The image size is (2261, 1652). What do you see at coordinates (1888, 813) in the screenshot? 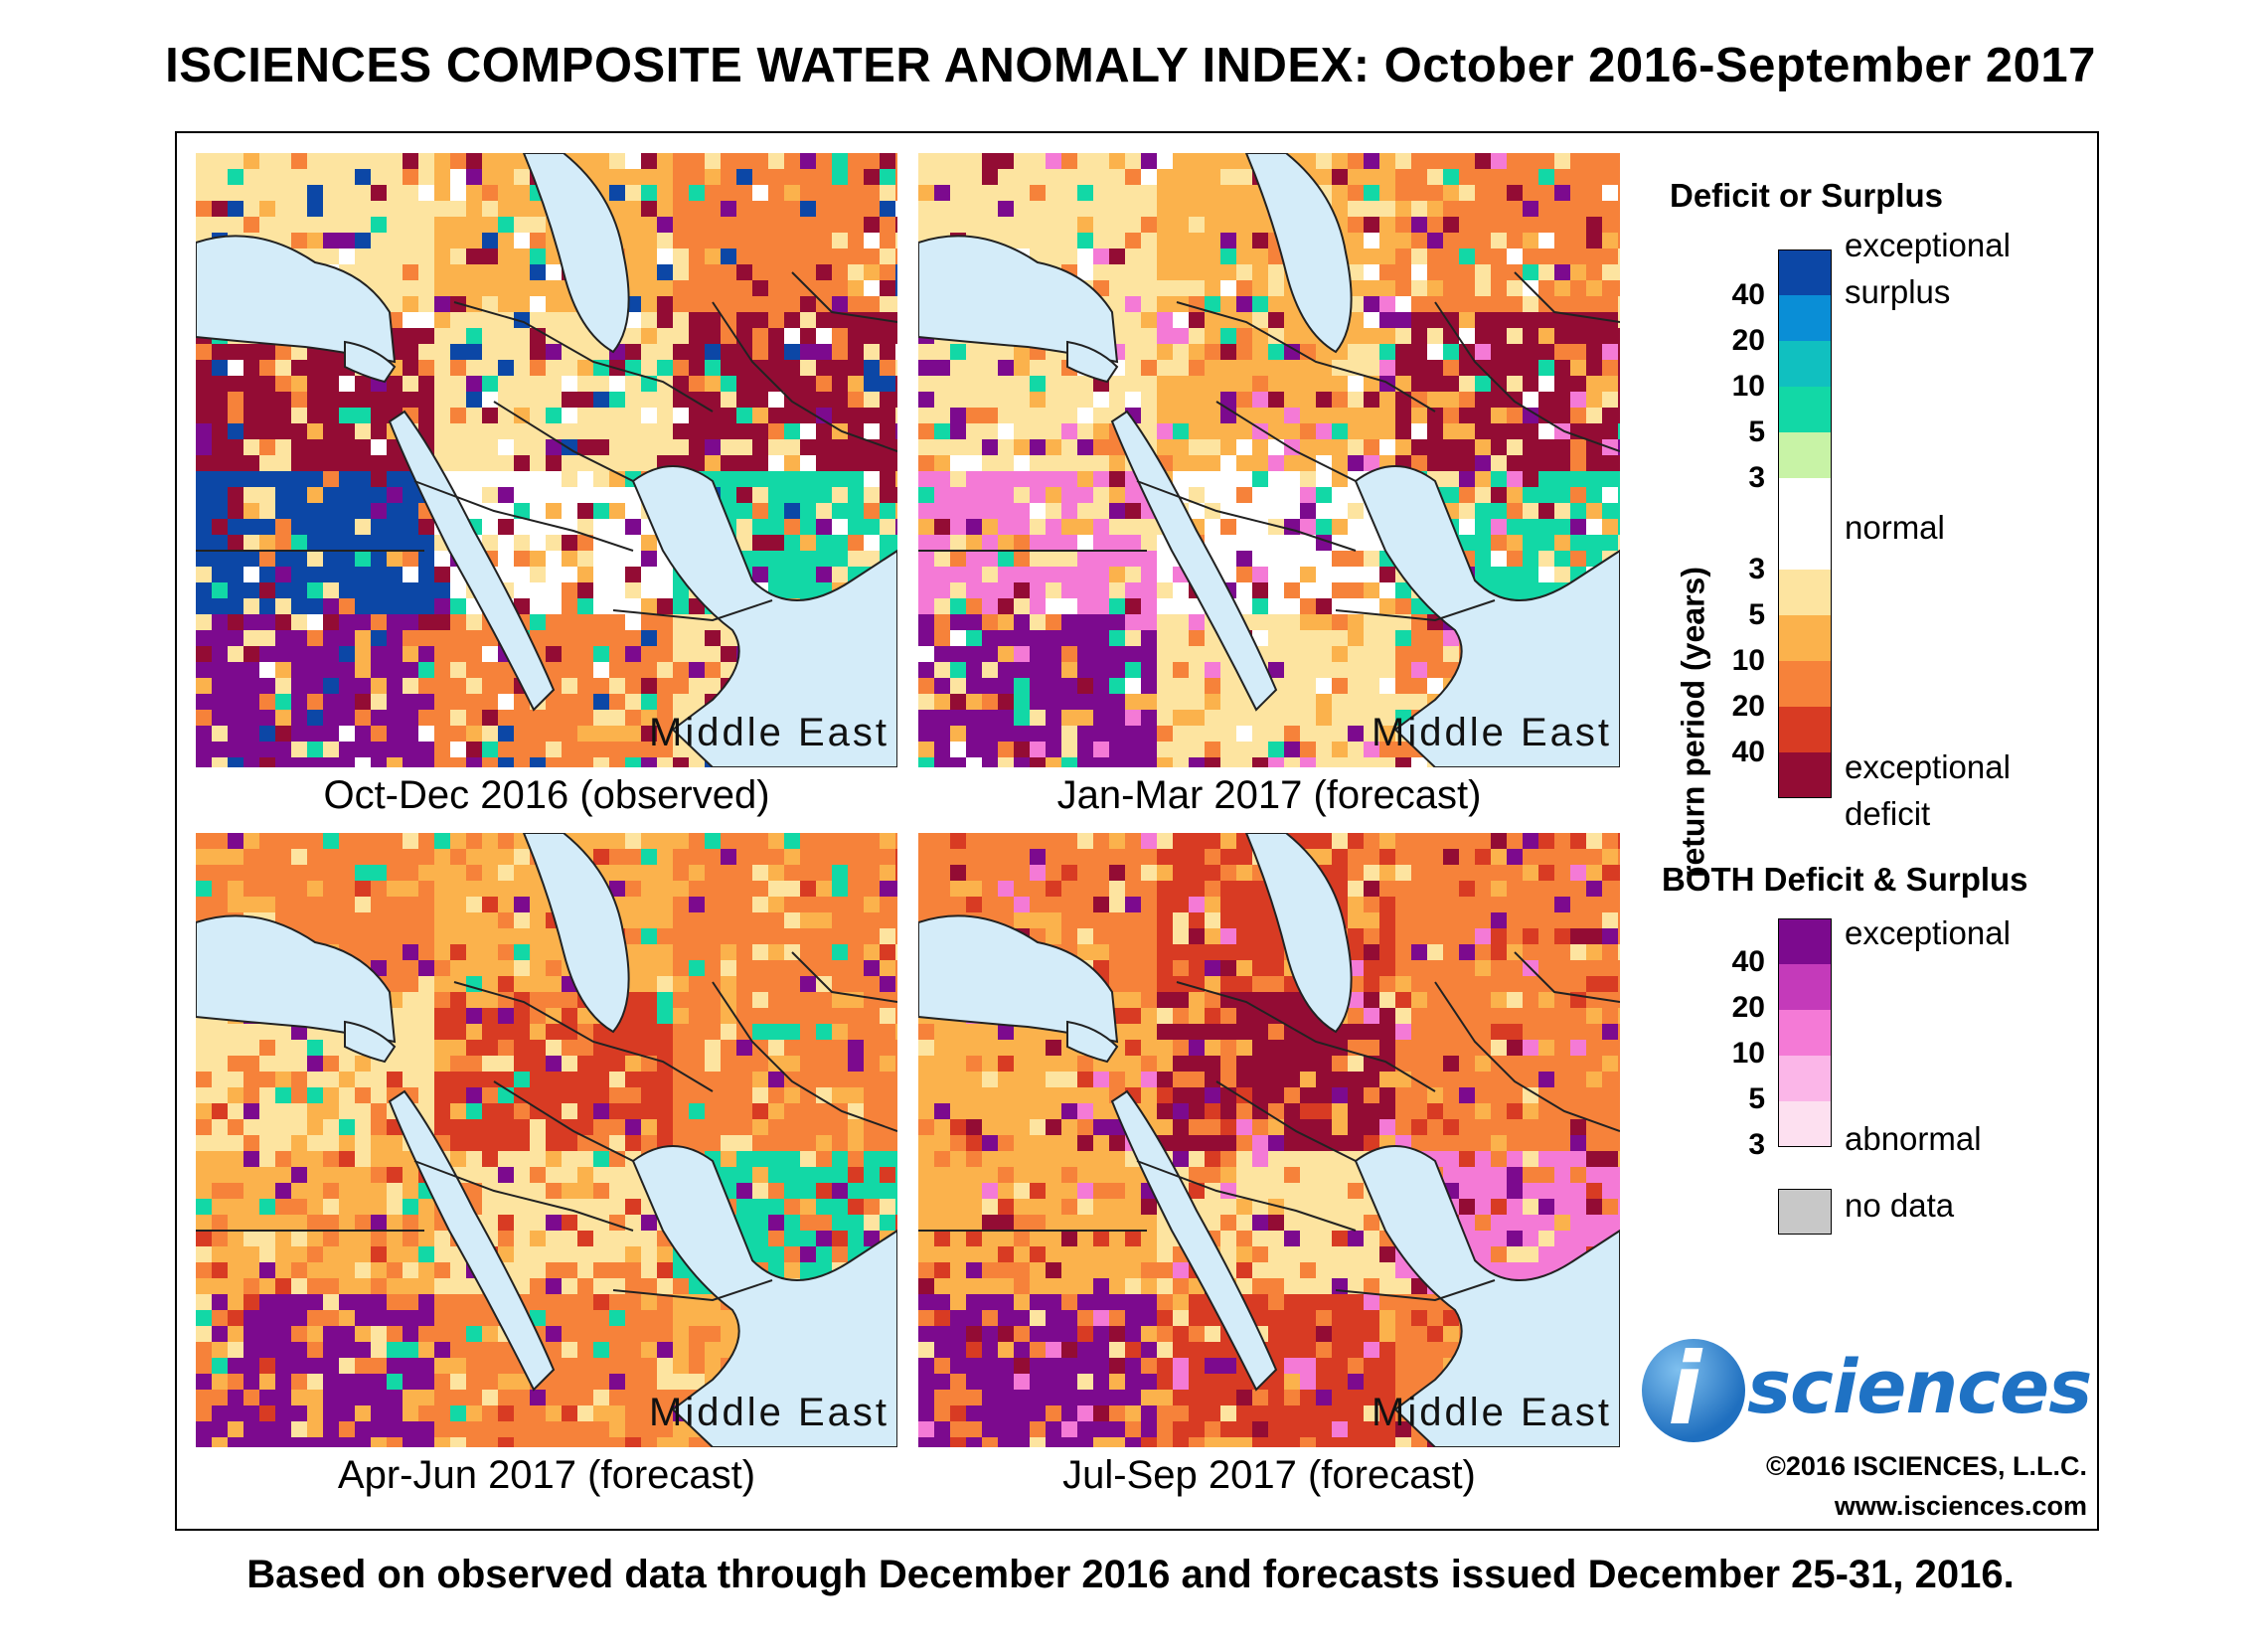
I see `legend-label-deficit: deficit` at bounding box center [1888, 813].